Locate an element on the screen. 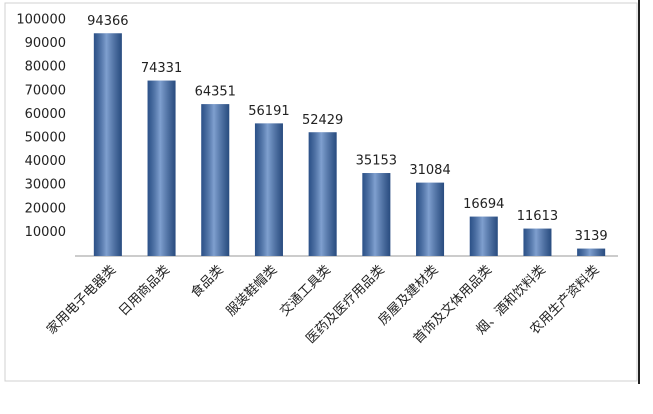 The image size is (653, 414). data-label: 31084 is located at coordinates (429, 170).